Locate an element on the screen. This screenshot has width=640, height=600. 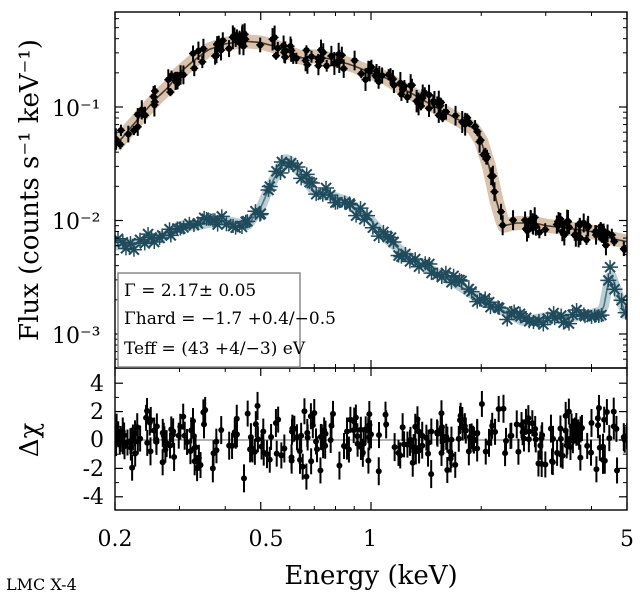
ytick-label-1e-1: 10⁻¹ is located at coordinates (76, 109).